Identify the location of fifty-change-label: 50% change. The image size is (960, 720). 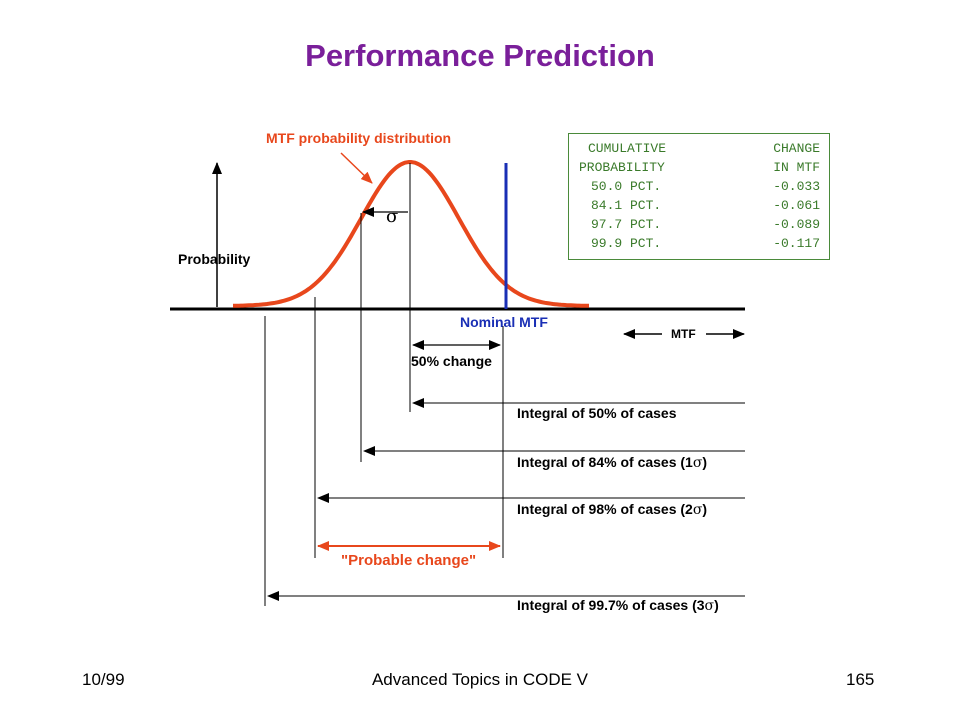
(451, 361).